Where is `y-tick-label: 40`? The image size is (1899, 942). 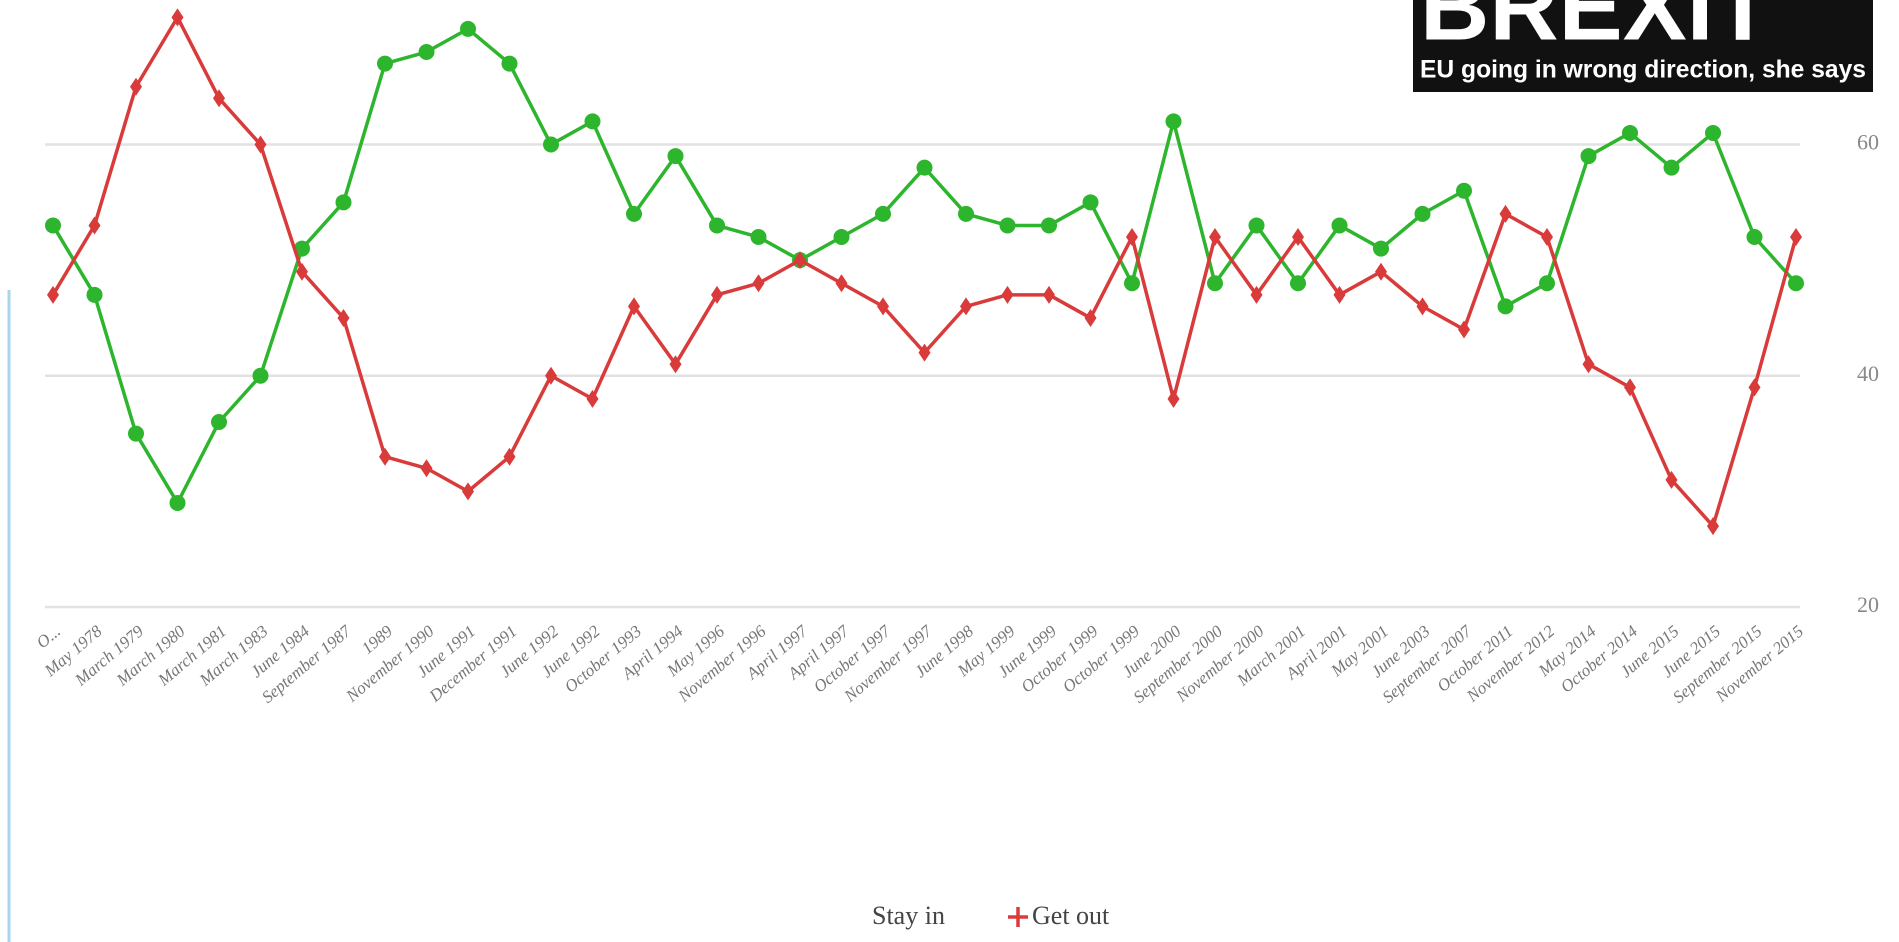 y-tick-label: 40 is located at coordinates (1868, 373).